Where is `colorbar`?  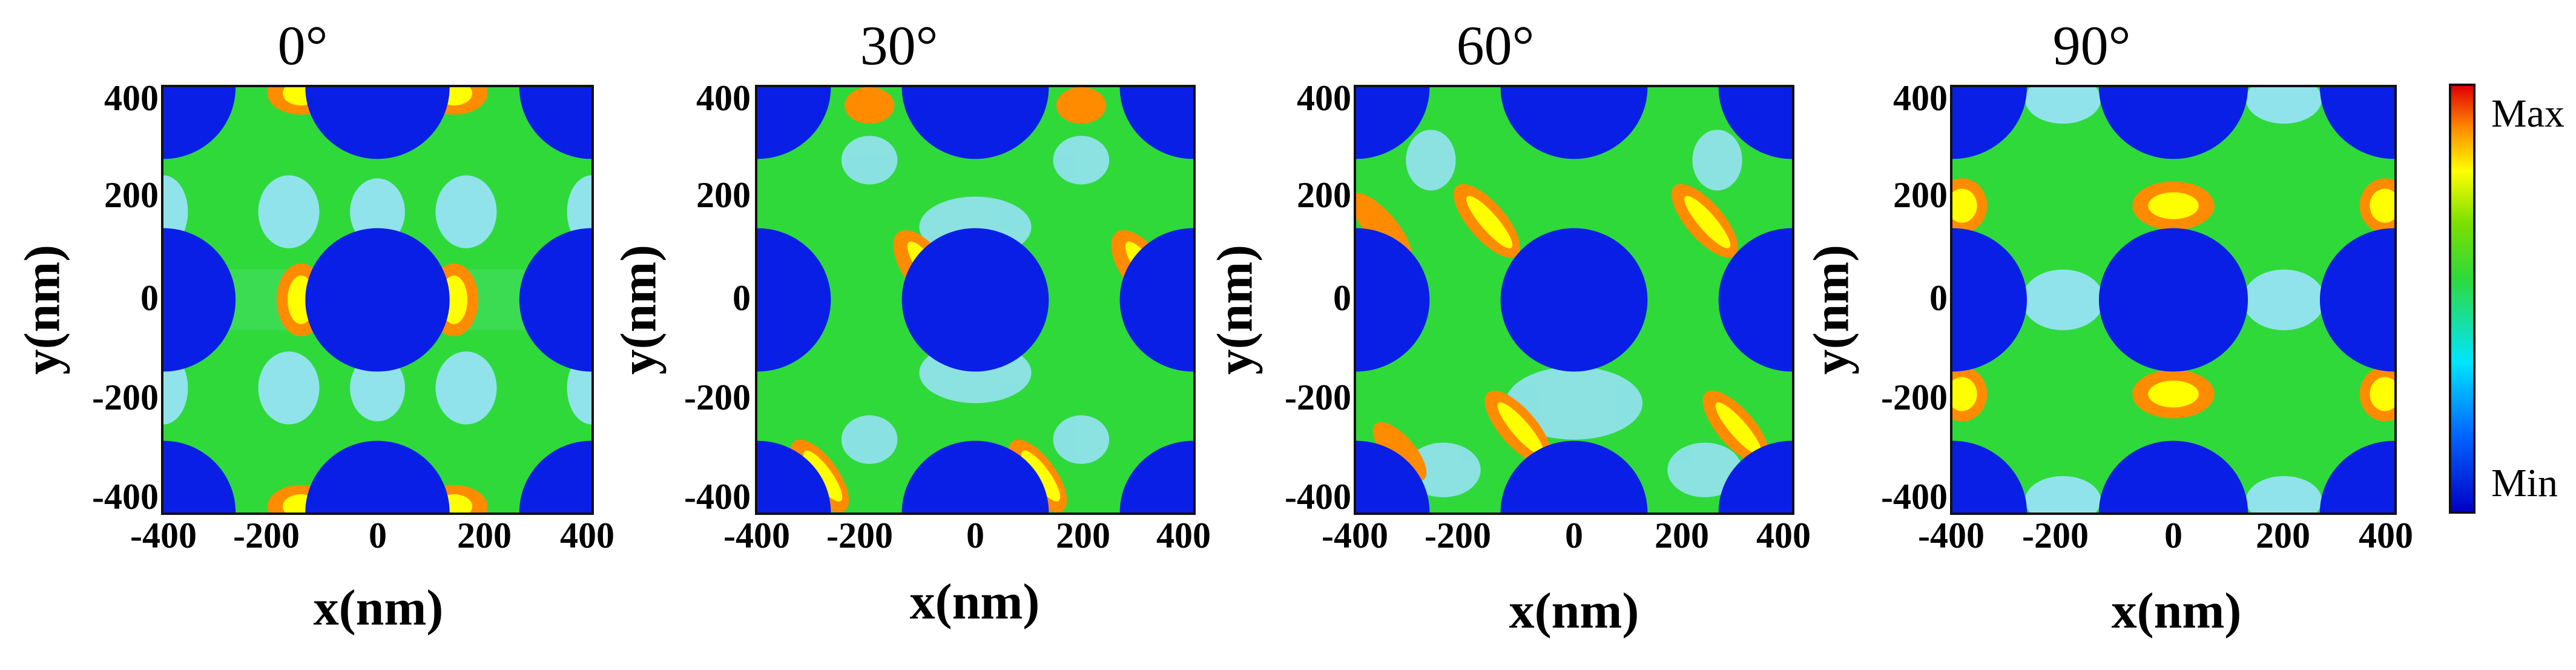 colorbar is located at coordinates (2462, 299).